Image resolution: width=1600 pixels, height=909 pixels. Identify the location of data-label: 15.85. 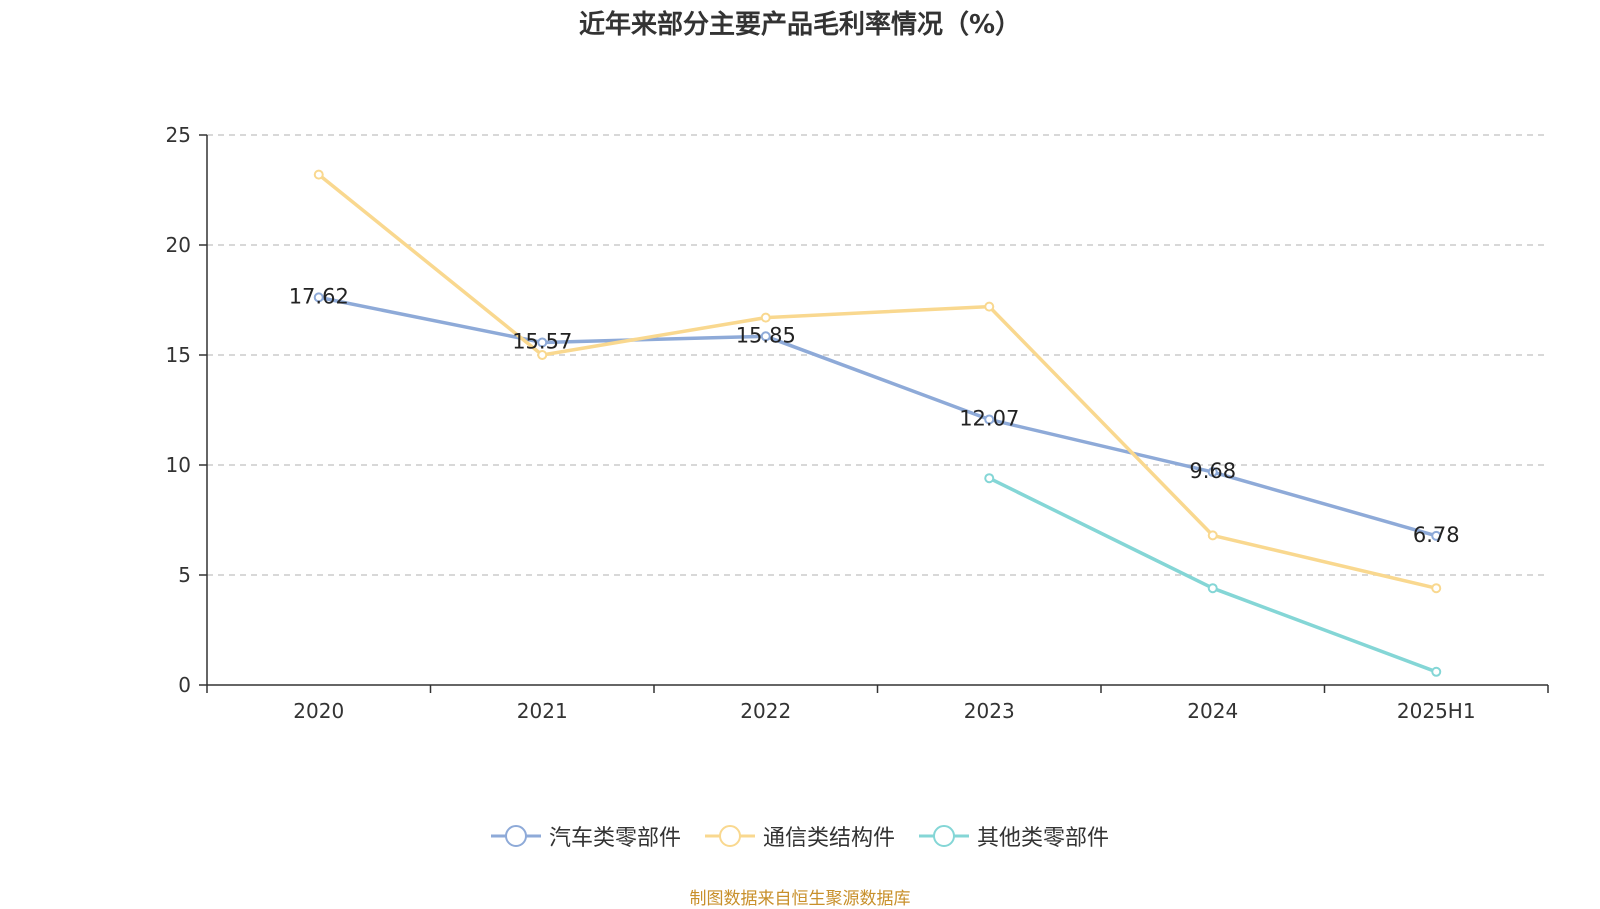
(766, 335).